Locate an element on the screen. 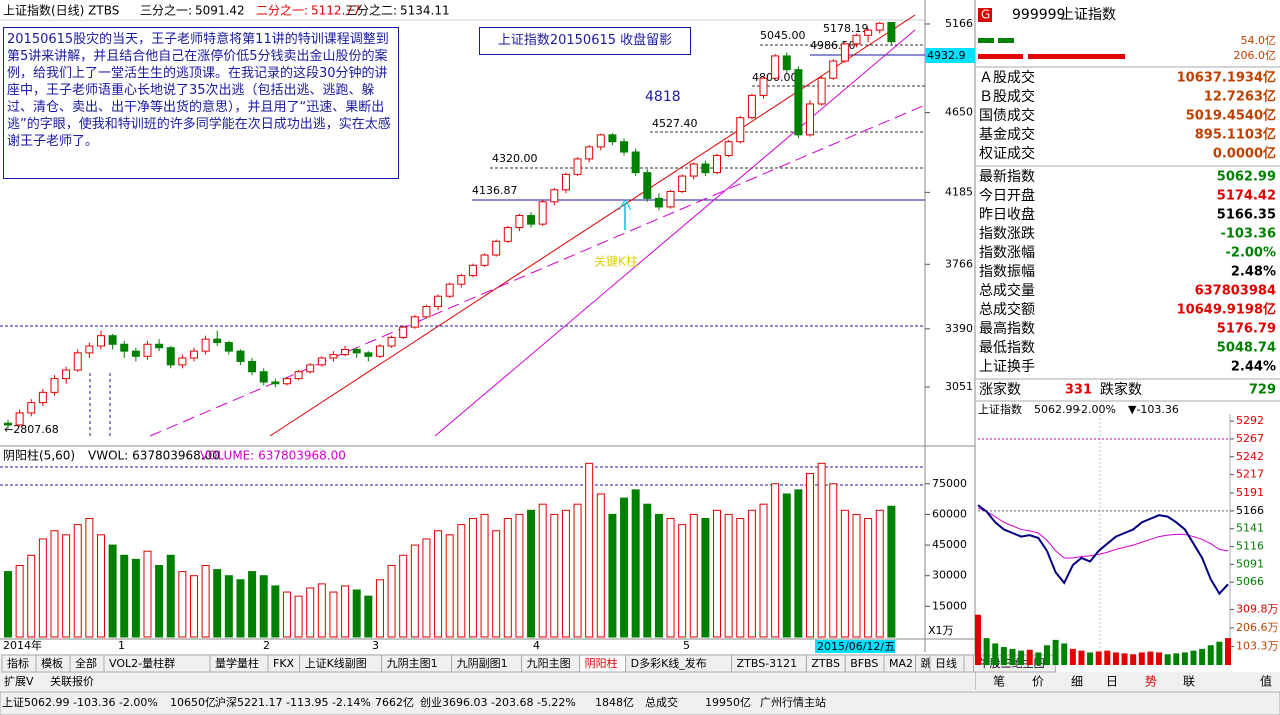 This screenshot has height=715, width=1280. quote-value: 5048.74 is located at coordinates (1246, 348).